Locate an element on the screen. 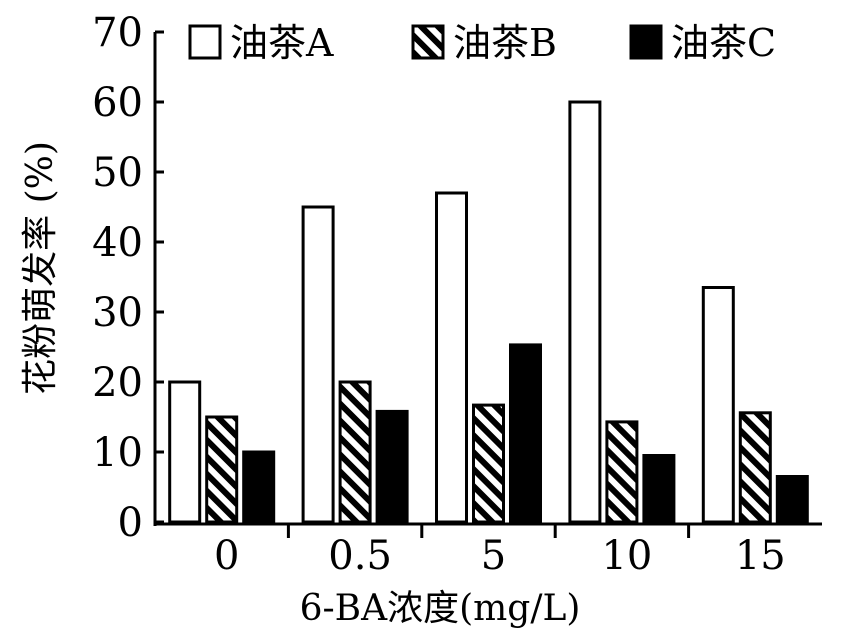 The width and height of the screenshot is (844, 641). y-axis-label: 花粉萌发率 (%) is located at coordinates (40, 268).